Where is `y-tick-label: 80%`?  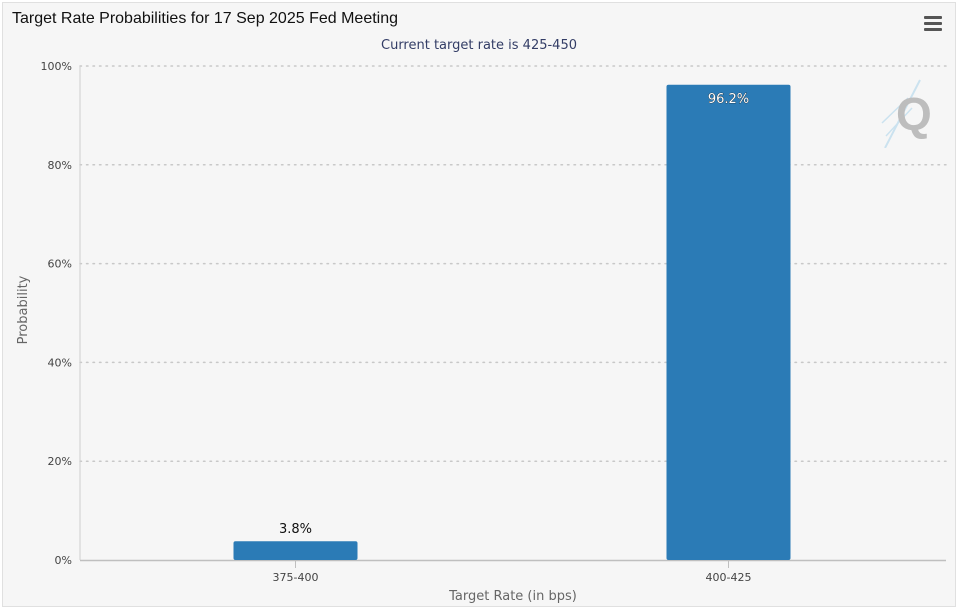 y-tick-label: 80% is located at coordinates (60, 165).